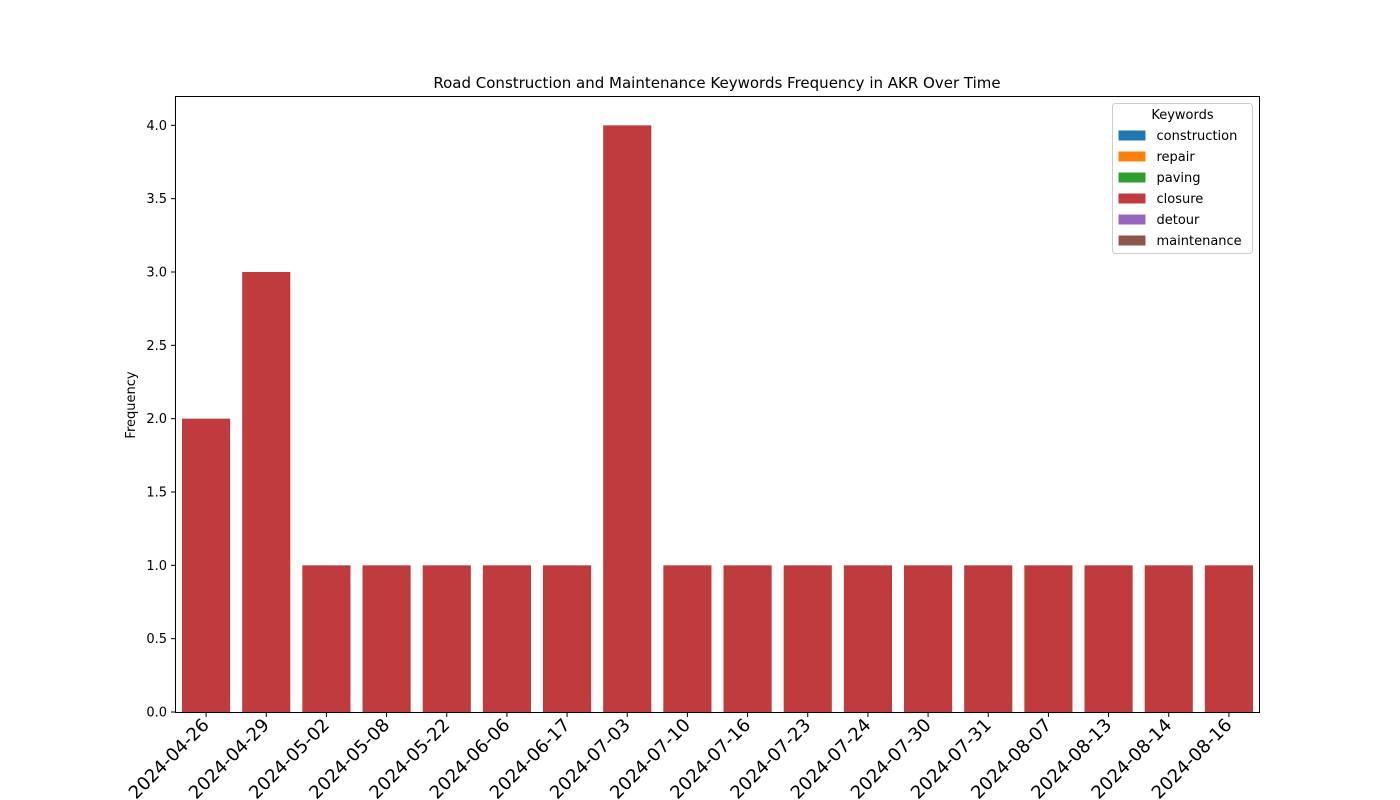 The width and height of the screenshot is (1400, 800). I want to click on legend-swatch-maintenance, so click(1132, 240).